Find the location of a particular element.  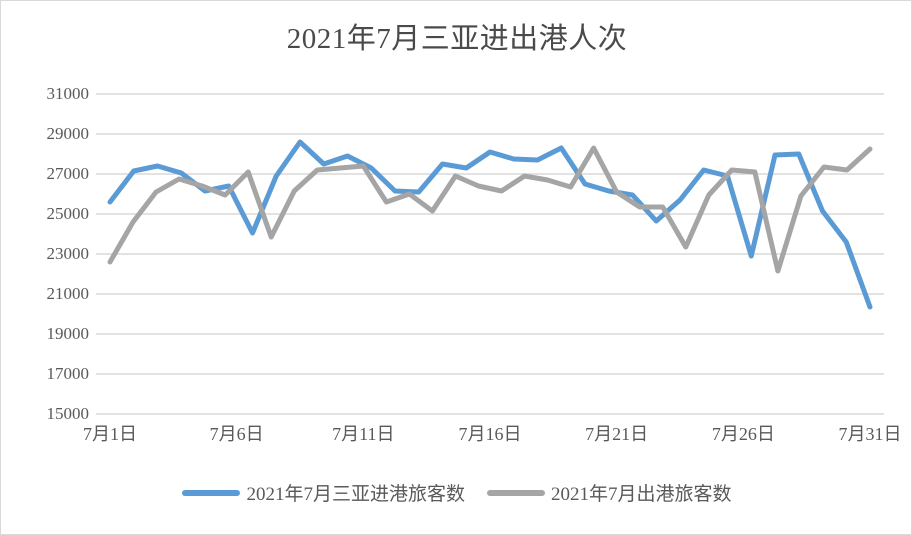

y-tick-label: 15000 is located at coordinates (68, 413).